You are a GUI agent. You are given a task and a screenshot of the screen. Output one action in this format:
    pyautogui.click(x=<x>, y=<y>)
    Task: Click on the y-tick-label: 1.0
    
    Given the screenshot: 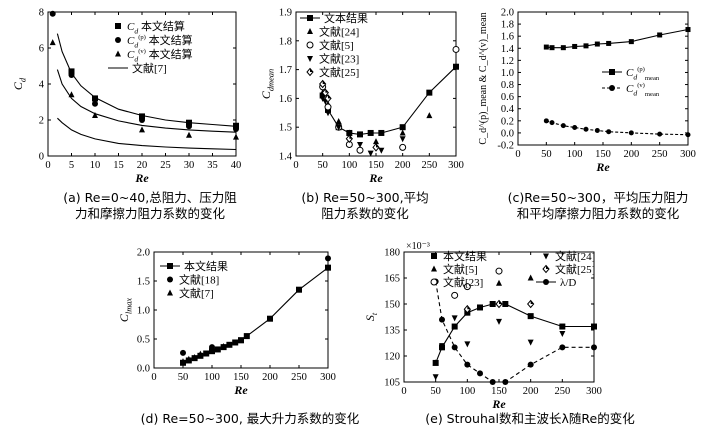 What is the action you would take?
    pyautogui.click(x=143, y=311)
    